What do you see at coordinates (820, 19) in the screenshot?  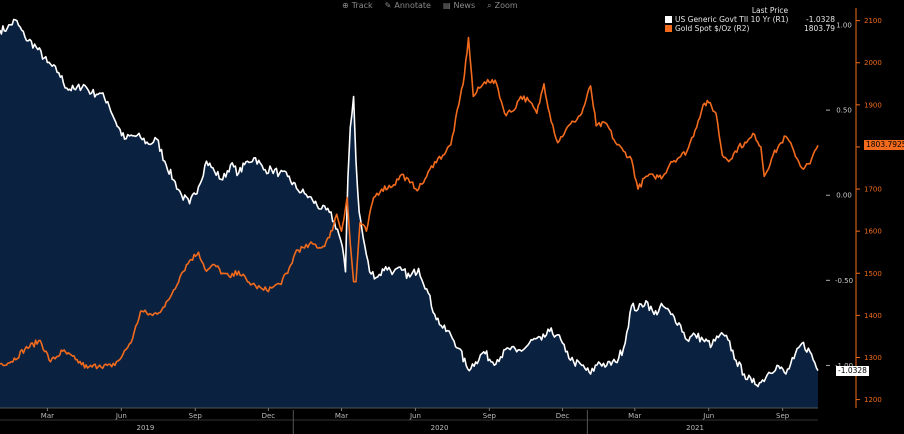 I see `legend-value-tips: -1.0328` at bounding box center [820, 19].